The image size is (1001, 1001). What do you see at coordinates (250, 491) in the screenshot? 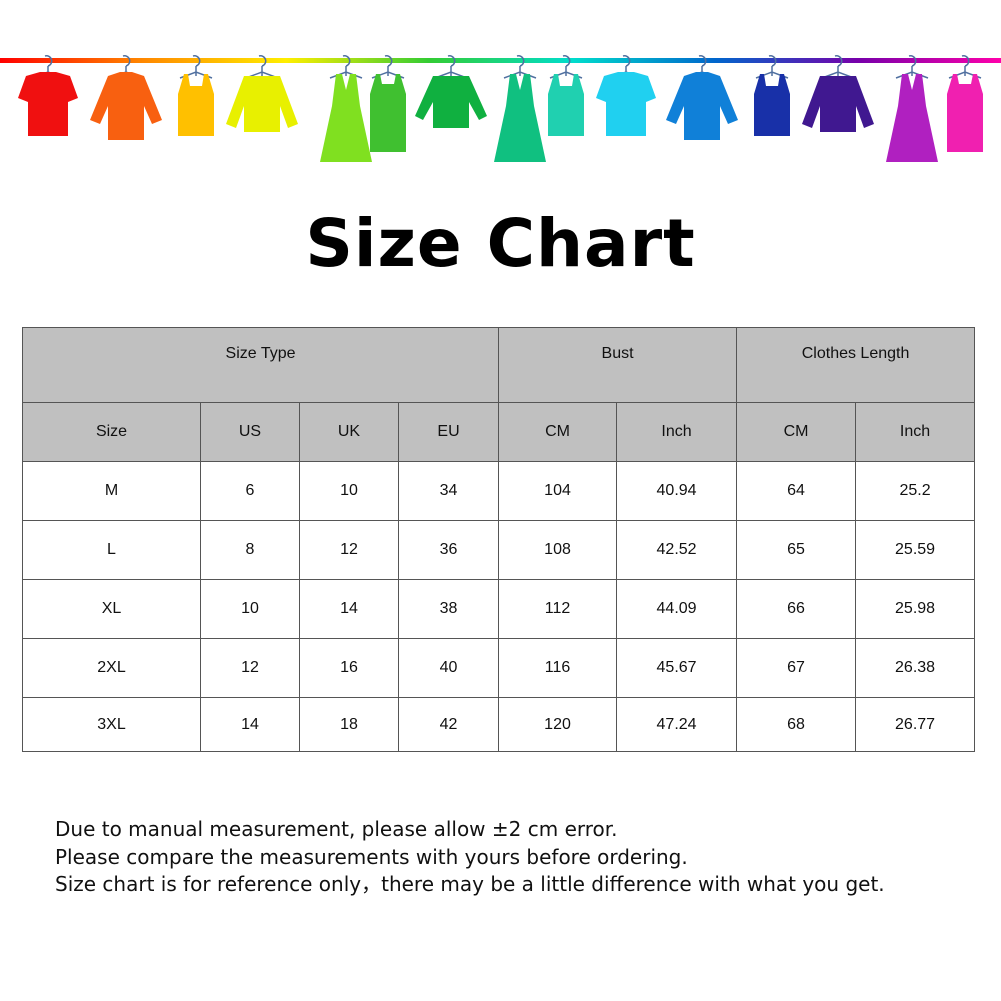
I see `table-cell: 6` at bounding box center [250, 491].